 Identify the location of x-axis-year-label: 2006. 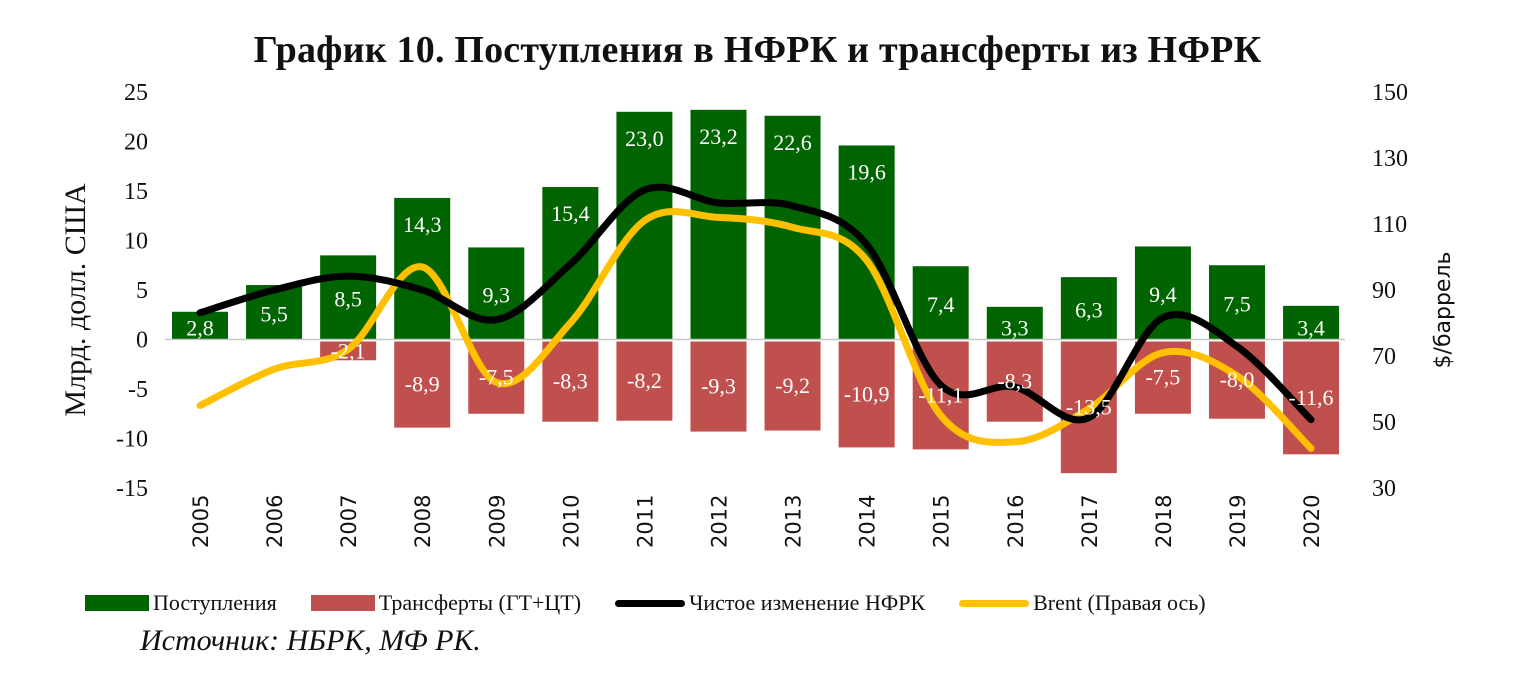
(275, 521).